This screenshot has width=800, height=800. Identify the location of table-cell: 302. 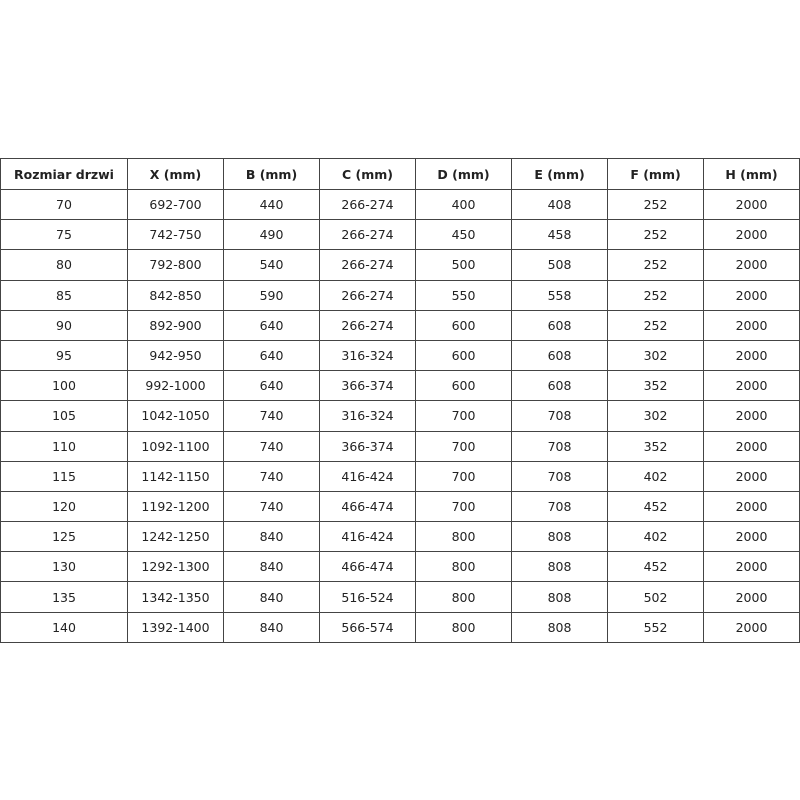
(655, 416).